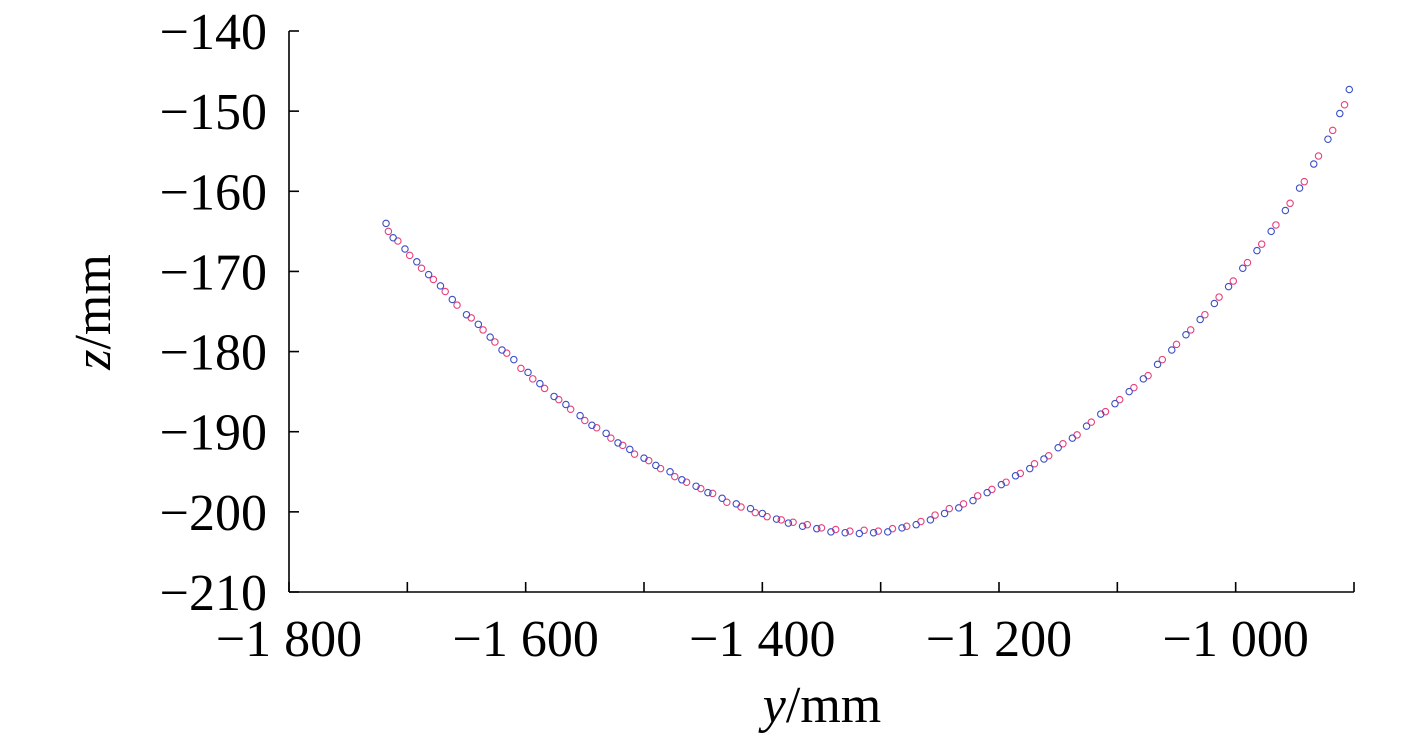  What do you see at coordinates (833, 705) in the screenshot?
I see `x-axis-label-unit: /mm` at bounding box center [833, 705].